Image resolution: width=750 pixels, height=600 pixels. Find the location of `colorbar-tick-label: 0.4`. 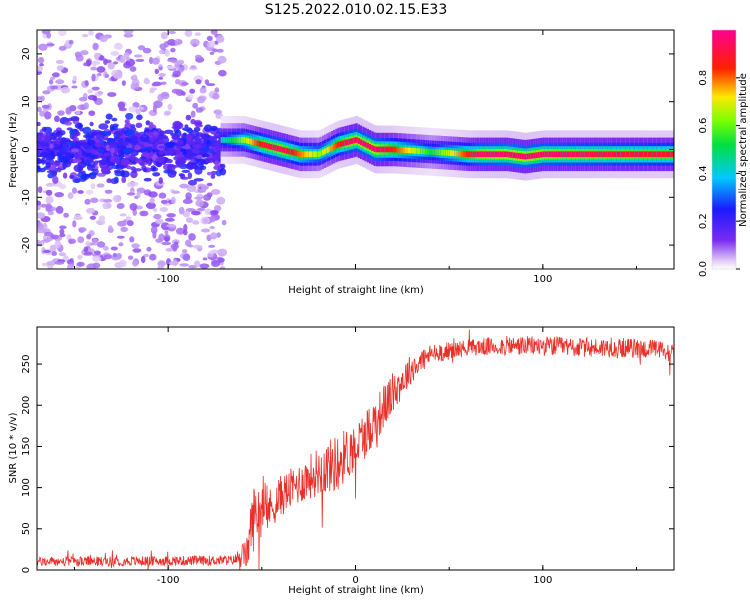

colorbar-tick-label: 0.4 is located at coordinates (703, 173).